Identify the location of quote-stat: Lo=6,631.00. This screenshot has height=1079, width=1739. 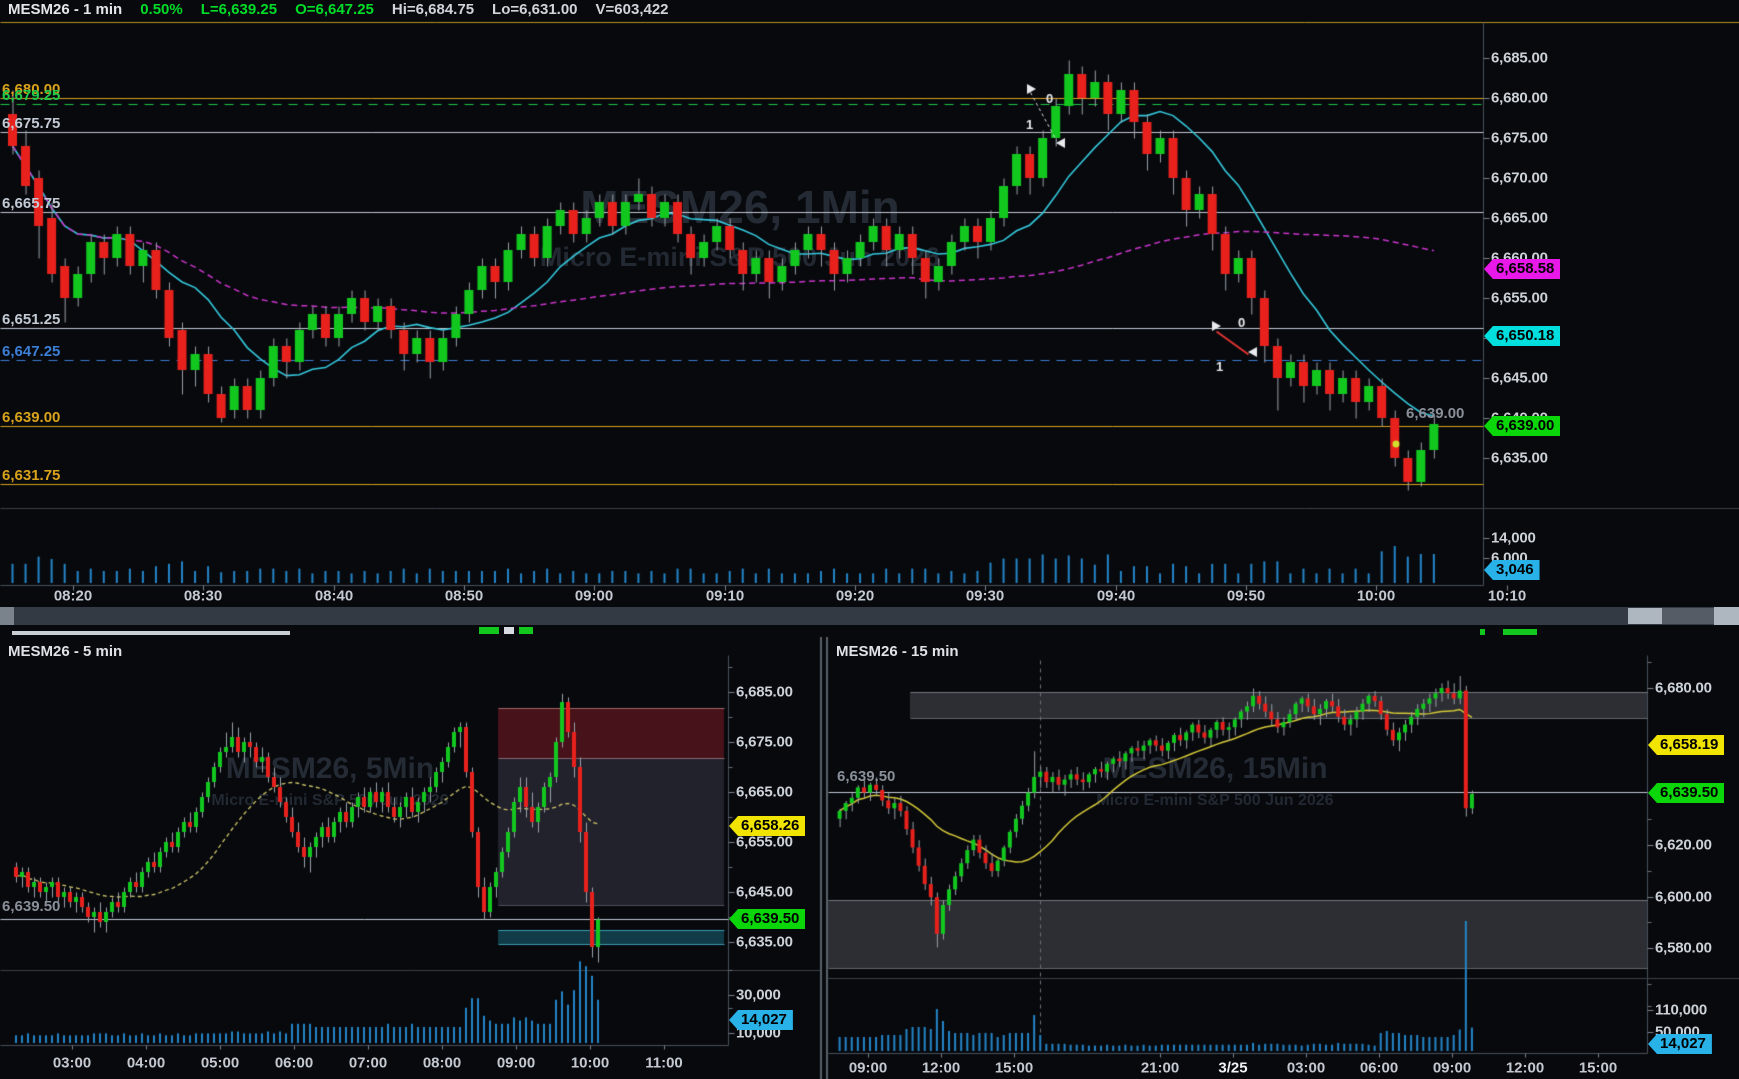
(535, 9).